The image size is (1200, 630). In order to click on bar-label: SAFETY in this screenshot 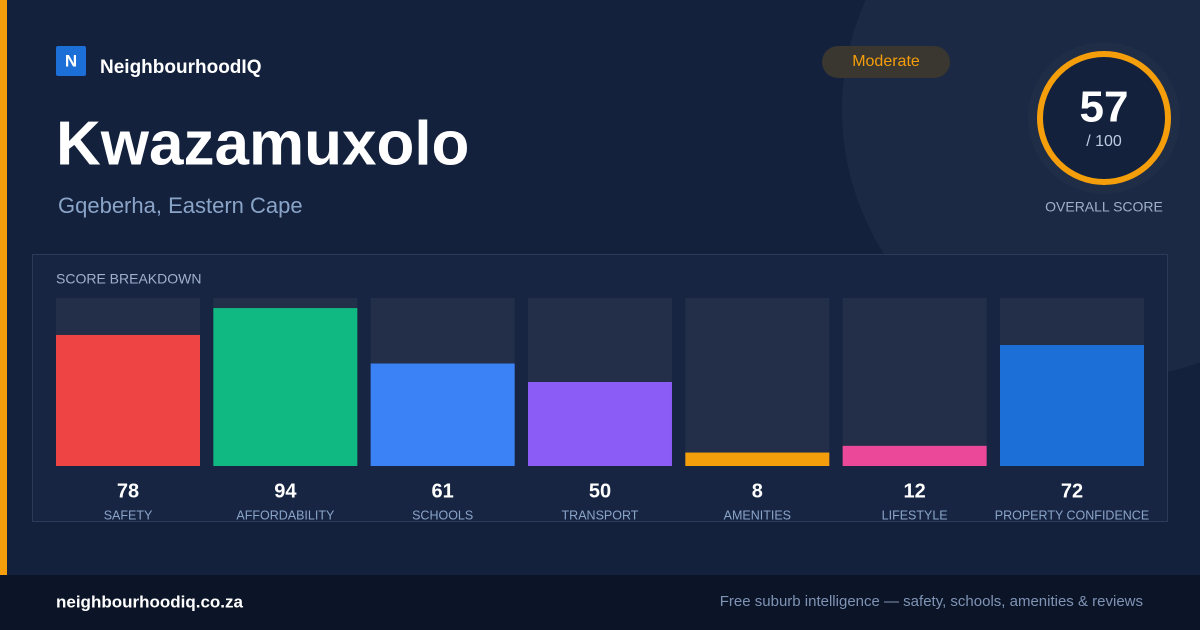, I will do `click(128, 515)`.